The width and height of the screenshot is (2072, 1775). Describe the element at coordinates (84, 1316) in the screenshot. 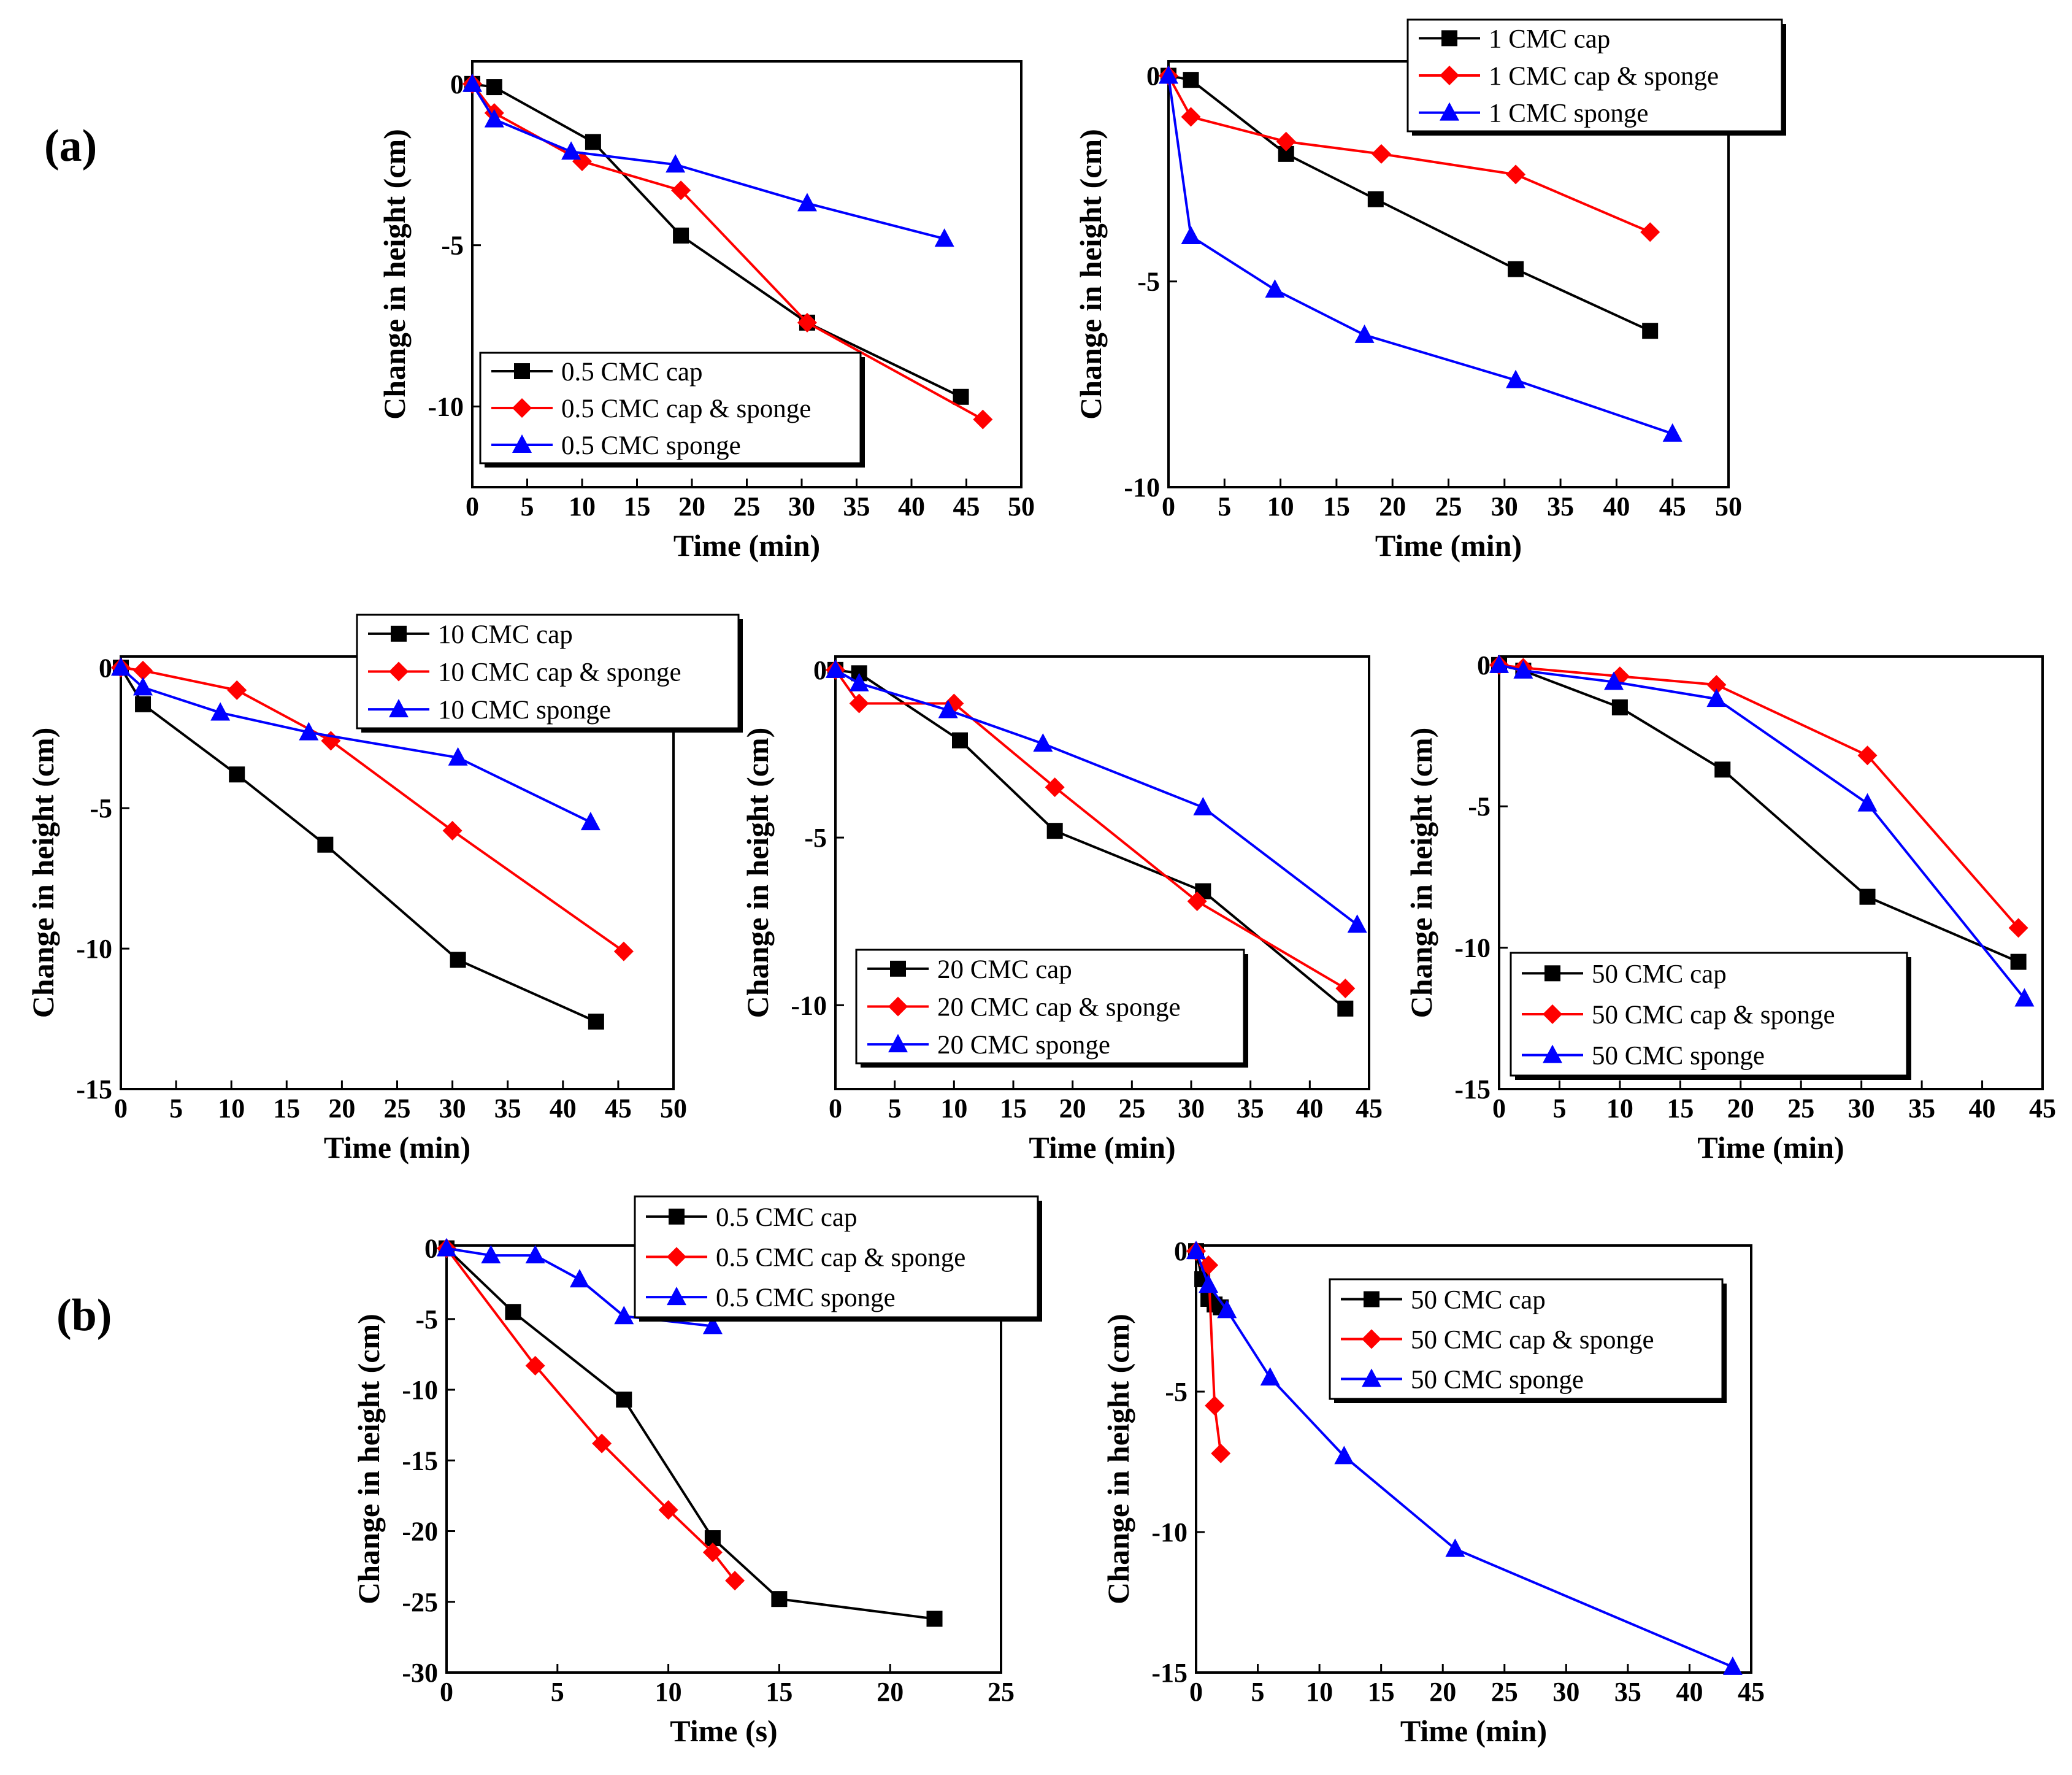

I see `panel-b-label: (b)` at that location.